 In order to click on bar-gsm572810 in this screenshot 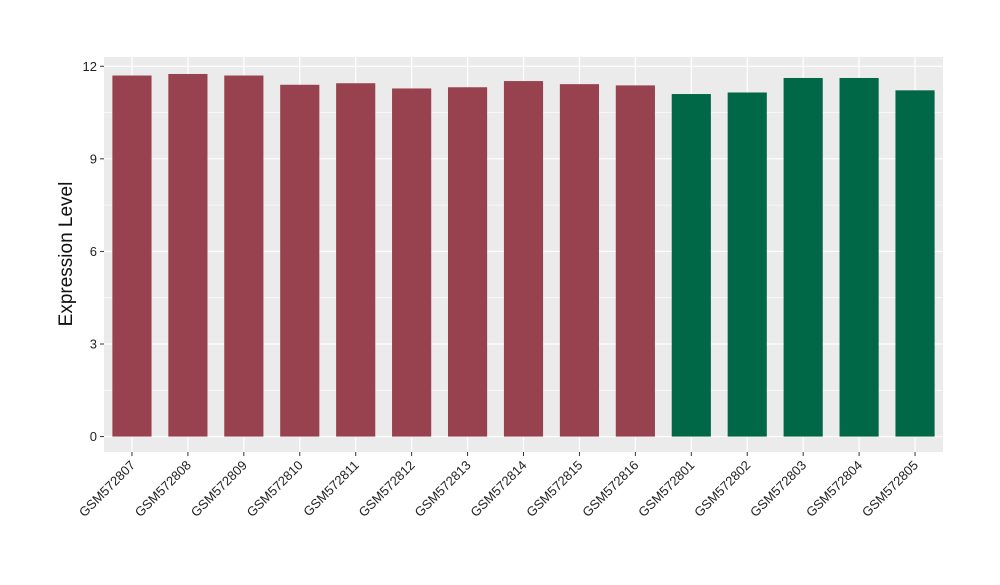, I will do `click(300, 260)`.